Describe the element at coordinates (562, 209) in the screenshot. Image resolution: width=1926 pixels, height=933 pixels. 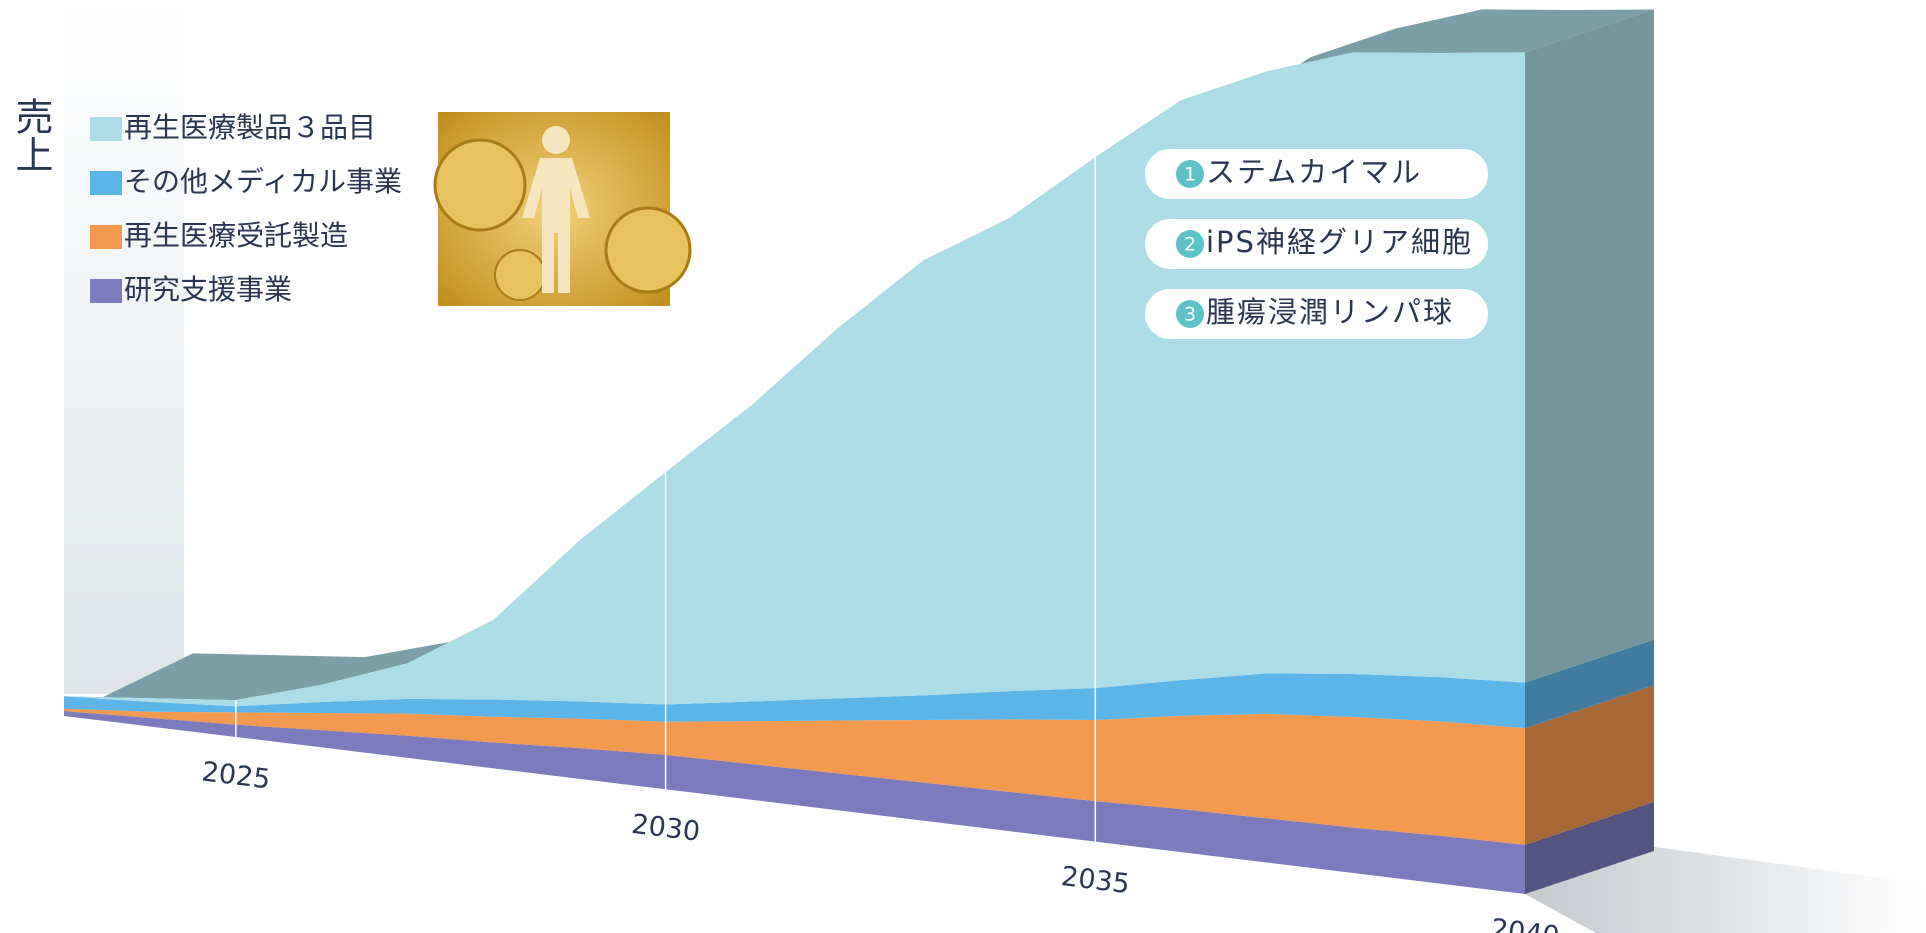
I see `photo` at that location.